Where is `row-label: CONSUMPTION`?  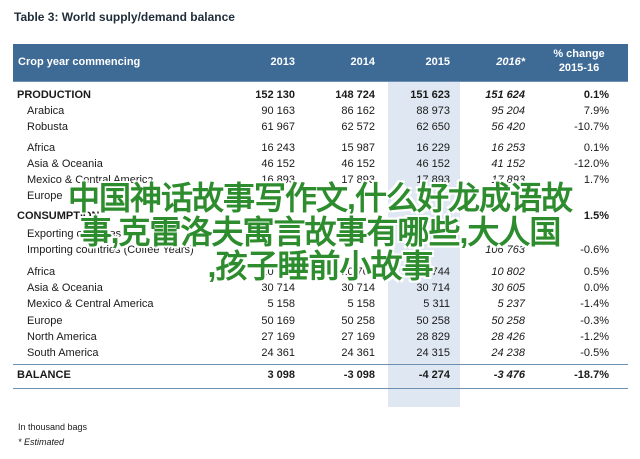
row-label: CONSUMPTION is located at coordinates (58, 216).